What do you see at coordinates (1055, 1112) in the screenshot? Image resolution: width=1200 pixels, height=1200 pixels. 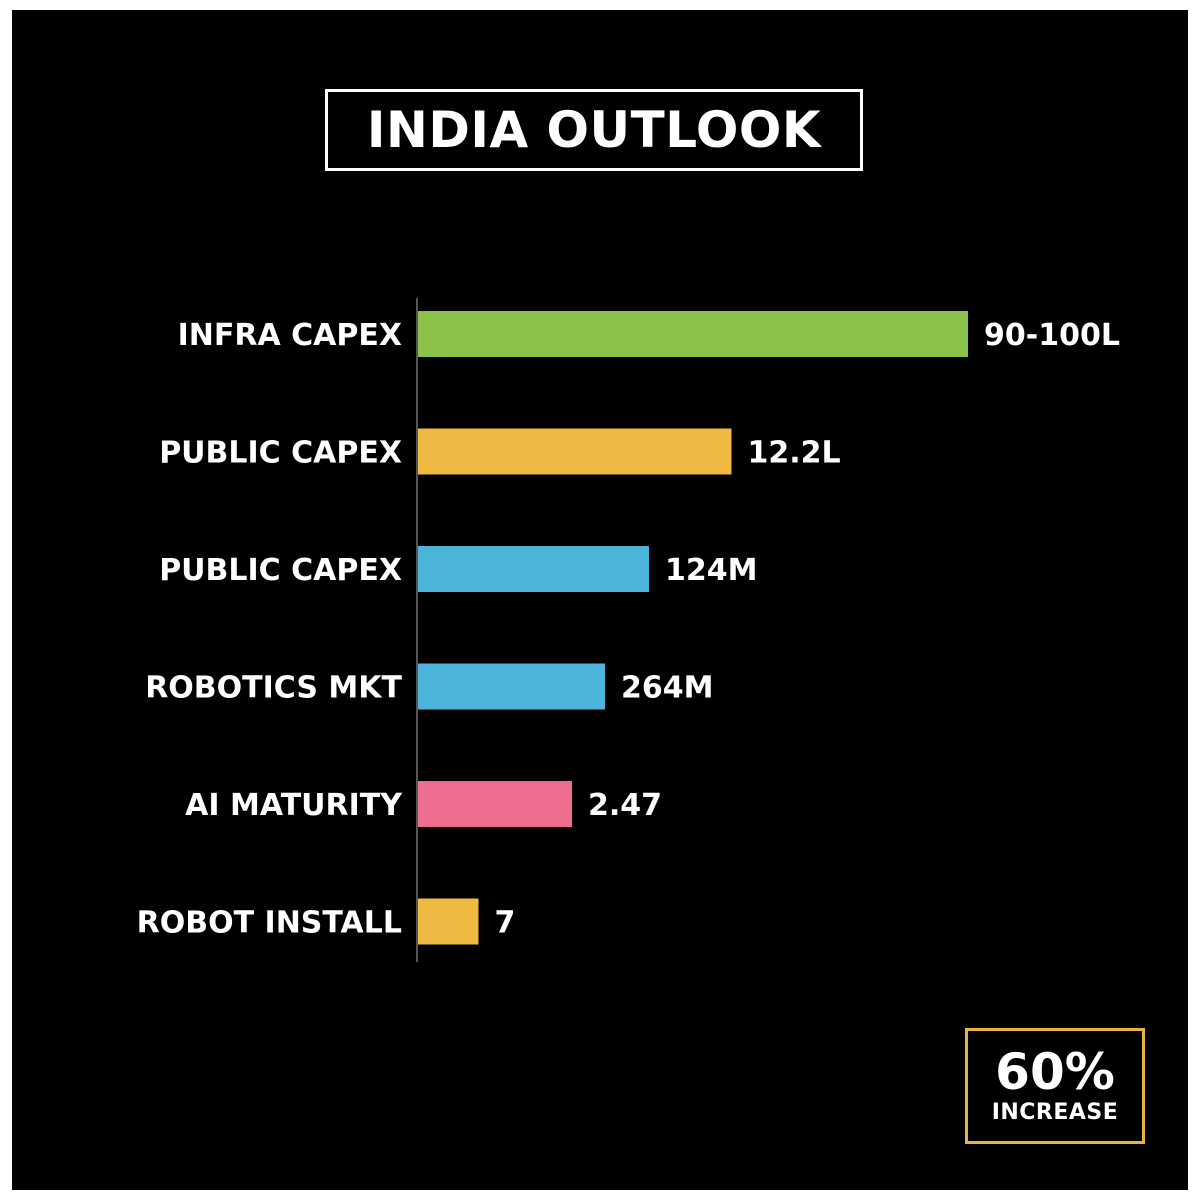 I see `badge-label: INCREASE` at bounding box center [1055, 1112].